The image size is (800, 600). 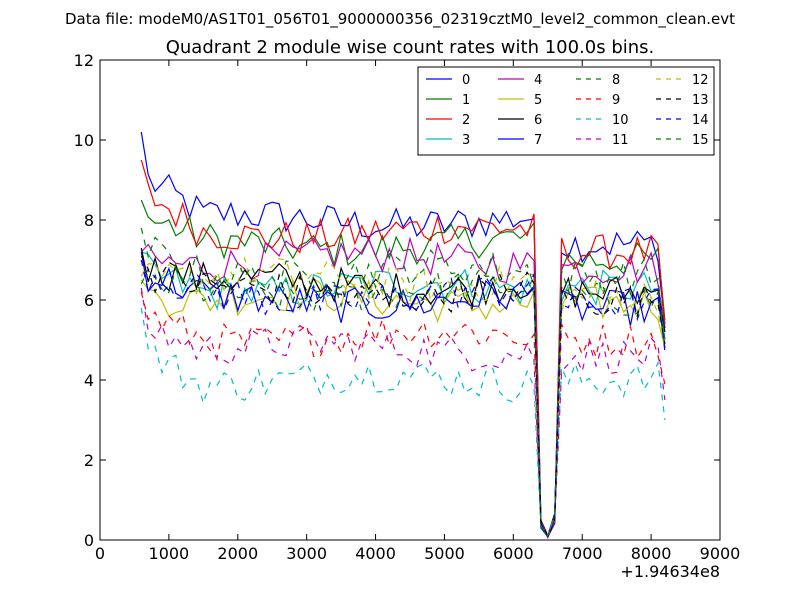 What do you see at coordinates (466, 100) in the screenshot?
I see `legend-label-1: 1` at bounding box center [466, 100].